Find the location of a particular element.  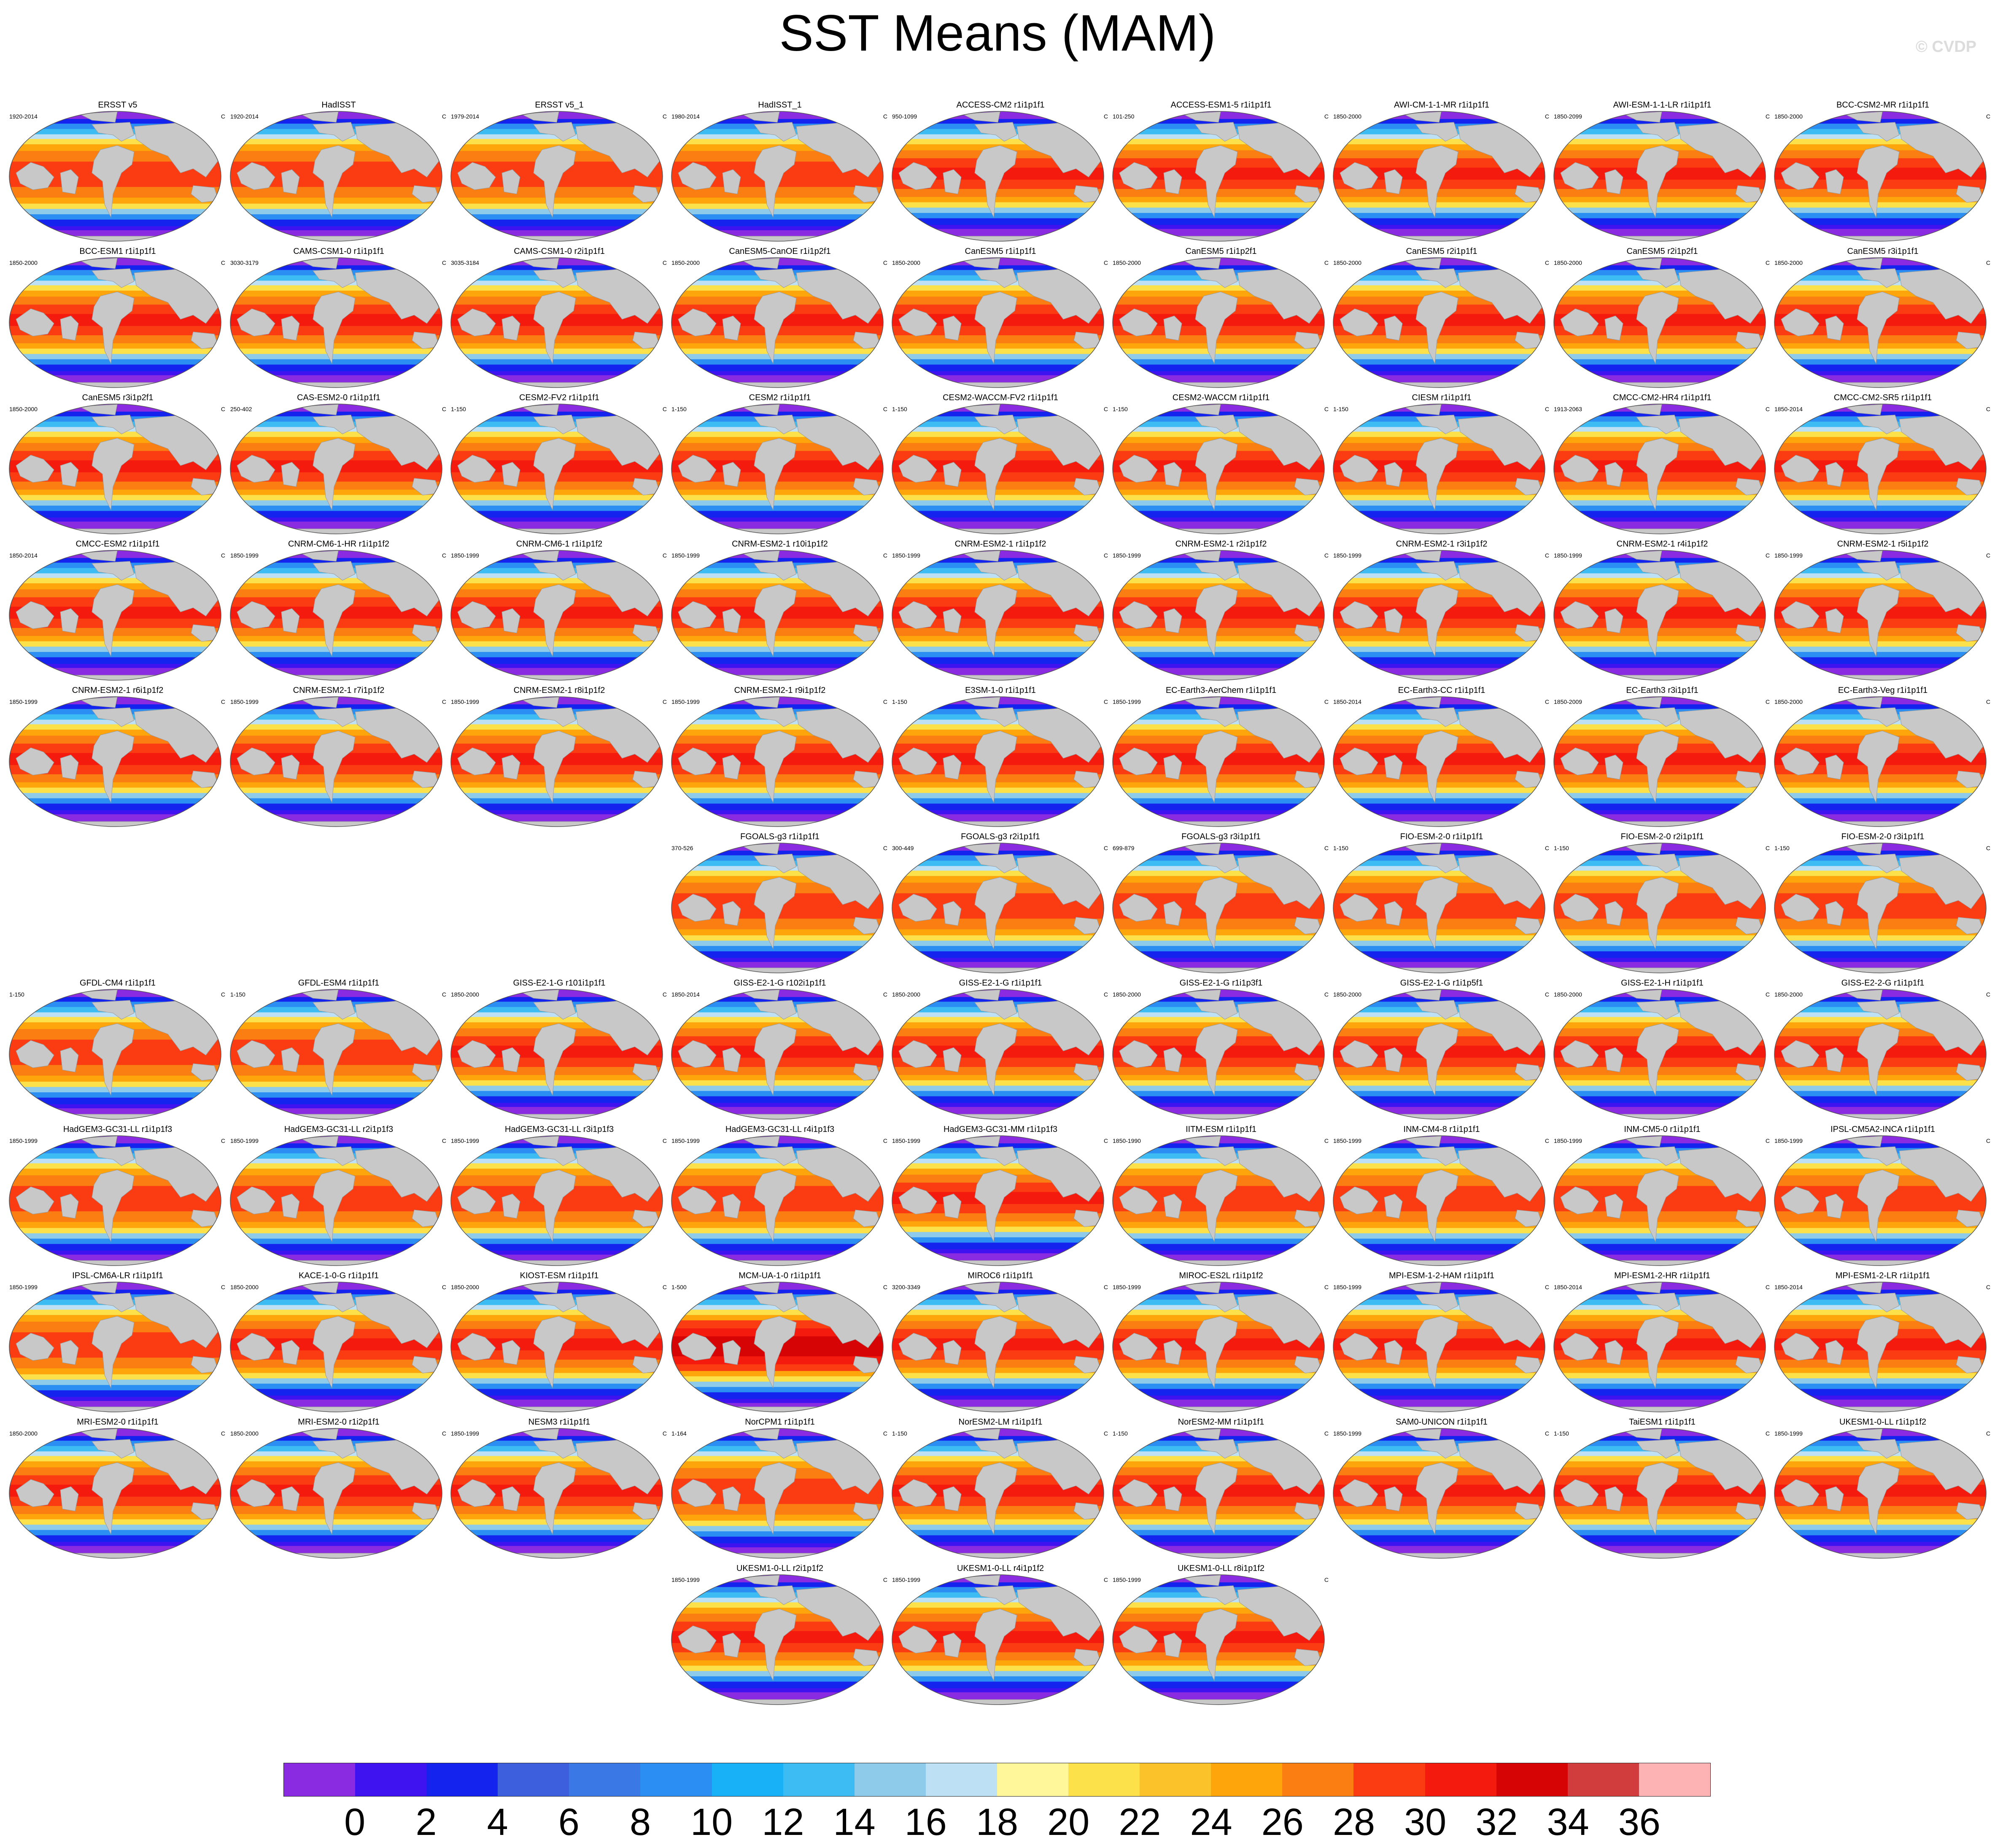

page-title: SST Means (MAM) is located at coordinates (997, 33).